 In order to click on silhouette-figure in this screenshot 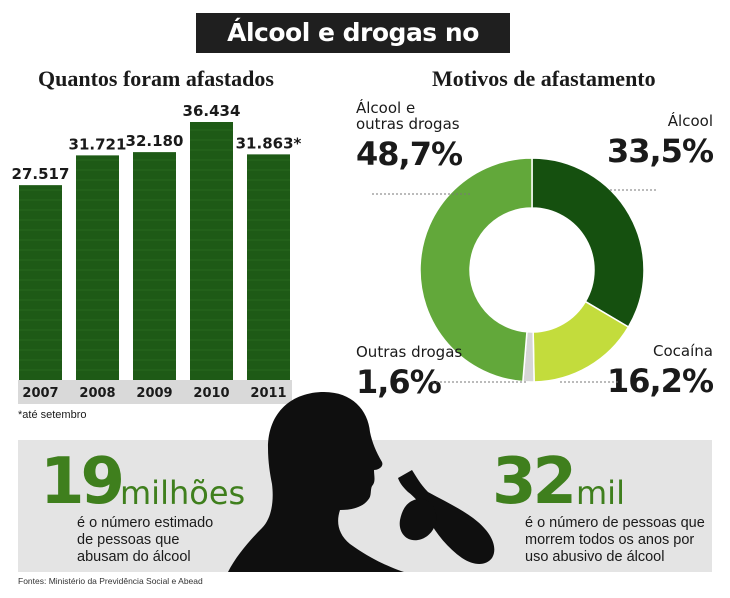, I will do `click(361, 482)`.